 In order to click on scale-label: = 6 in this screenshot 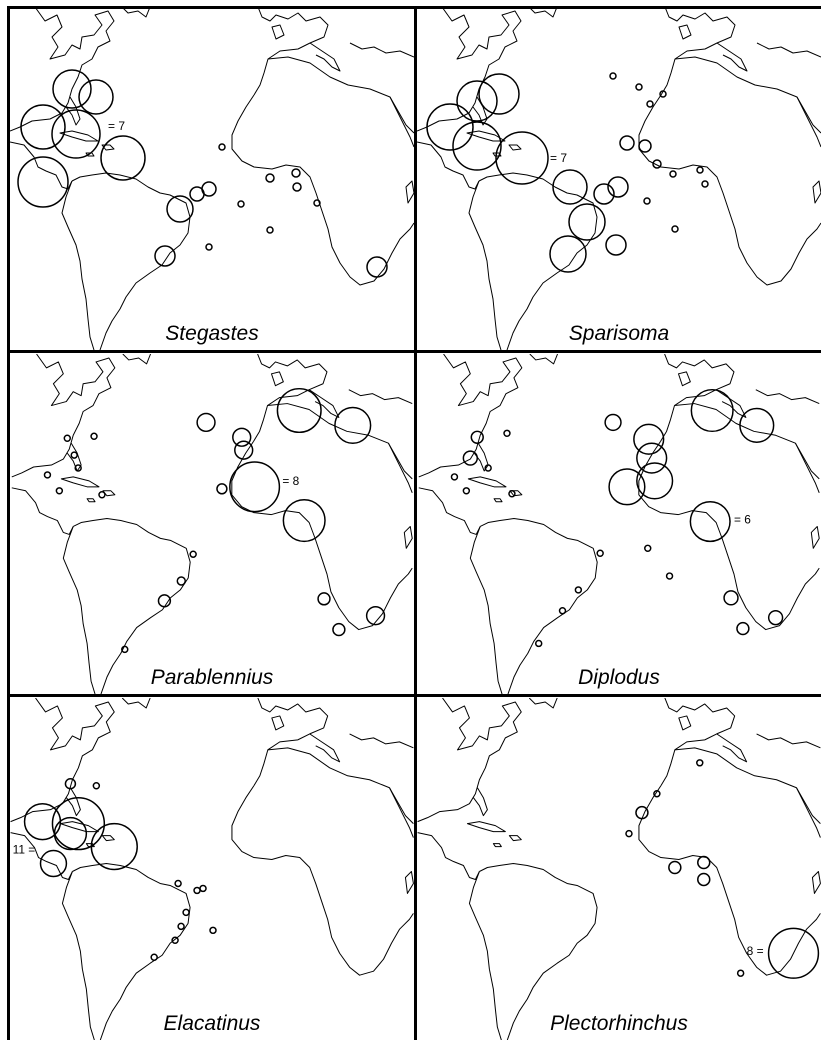, I will do `click(742, 520)`.